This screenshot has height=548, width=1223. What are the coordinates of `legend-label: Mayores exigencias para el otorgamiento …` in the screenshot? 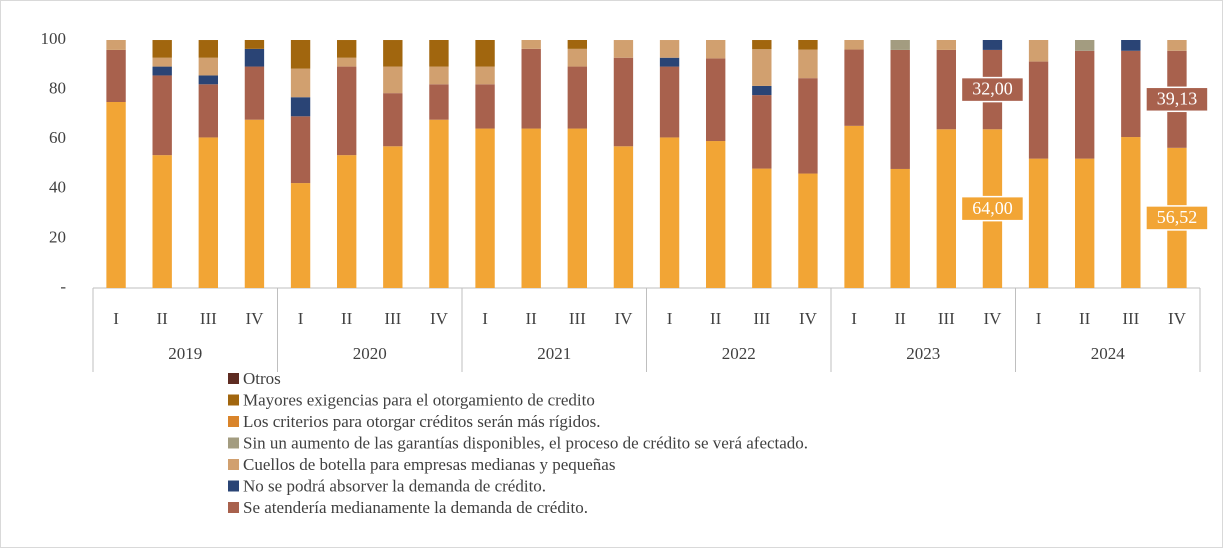 It's located at (419, 399).